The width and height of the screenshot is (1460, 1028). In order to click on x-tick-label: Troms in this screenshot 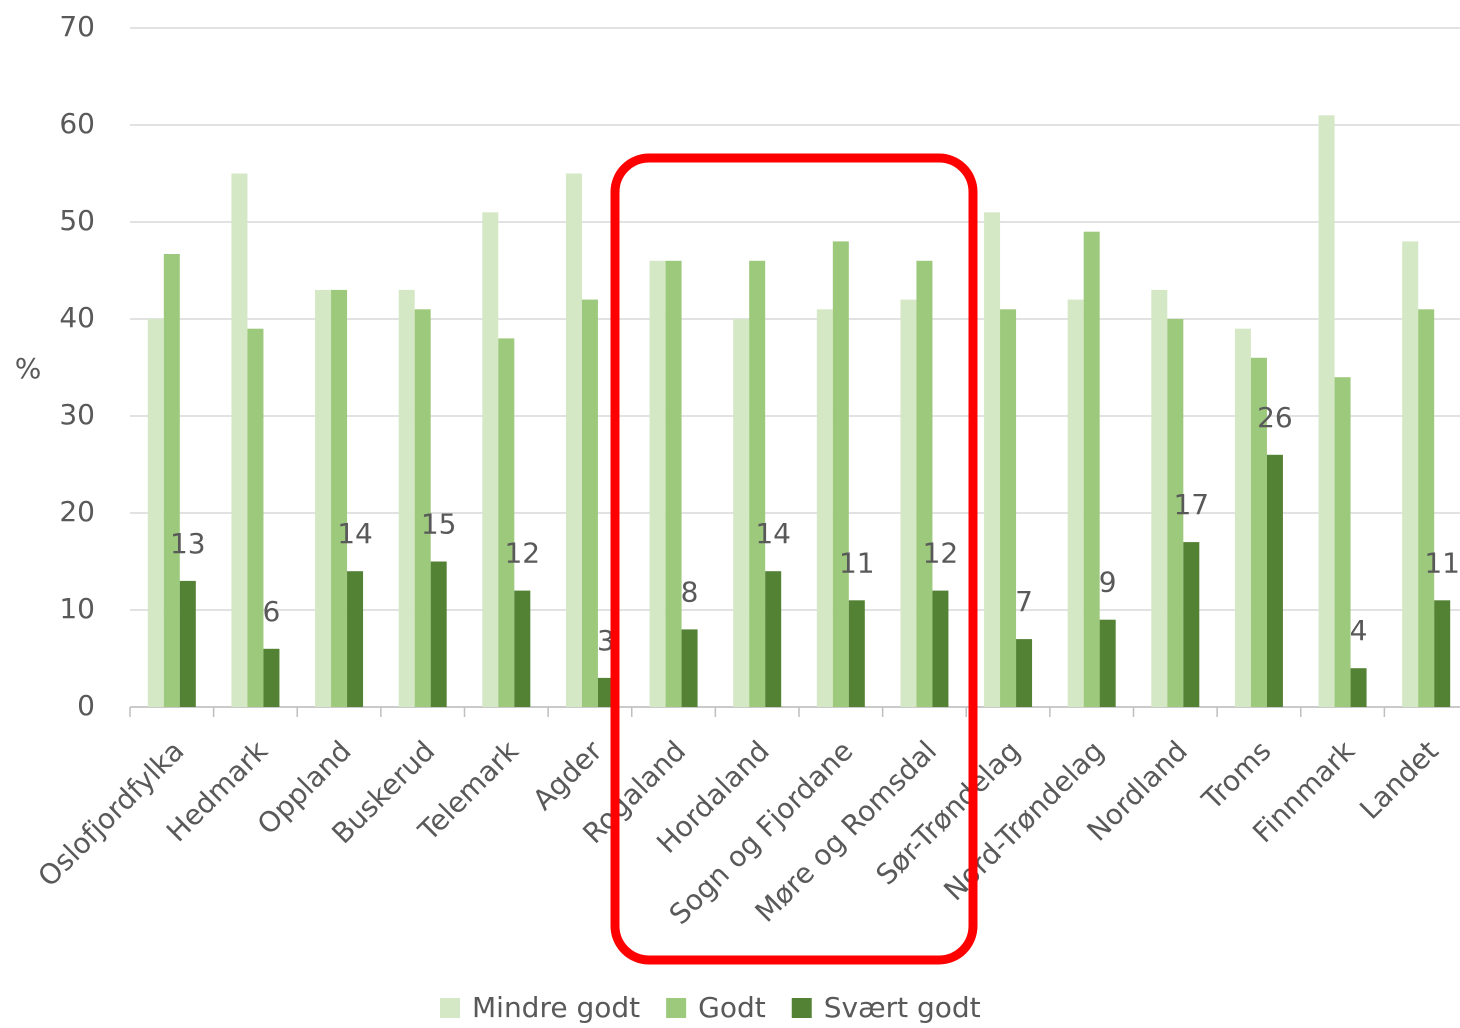, I will do `click(1236, 775)`.